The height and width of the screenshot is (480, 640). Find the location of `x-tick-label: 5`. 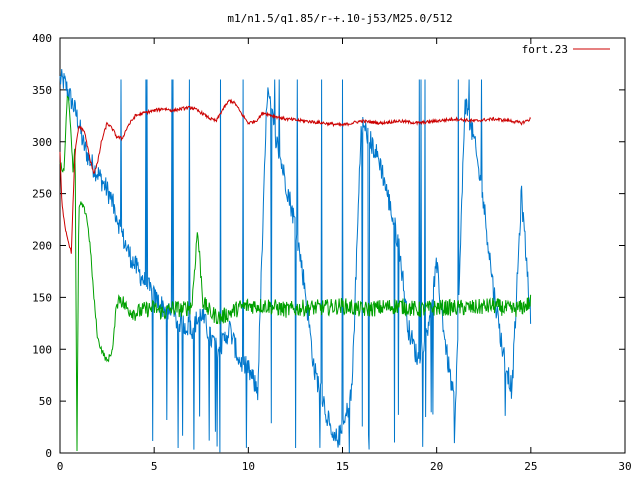

x-tick-label: 5 is located at coordinates (154, 466).